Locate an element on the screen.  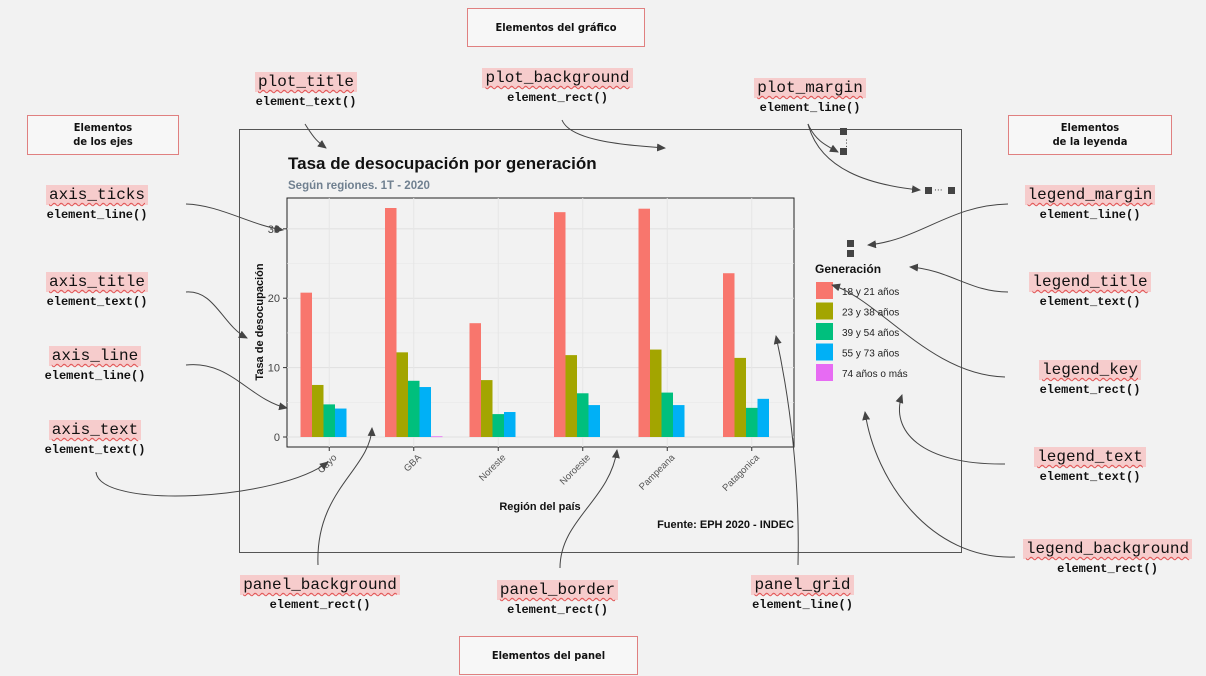
arrow-legend-title is located at coordinates (959, 278).